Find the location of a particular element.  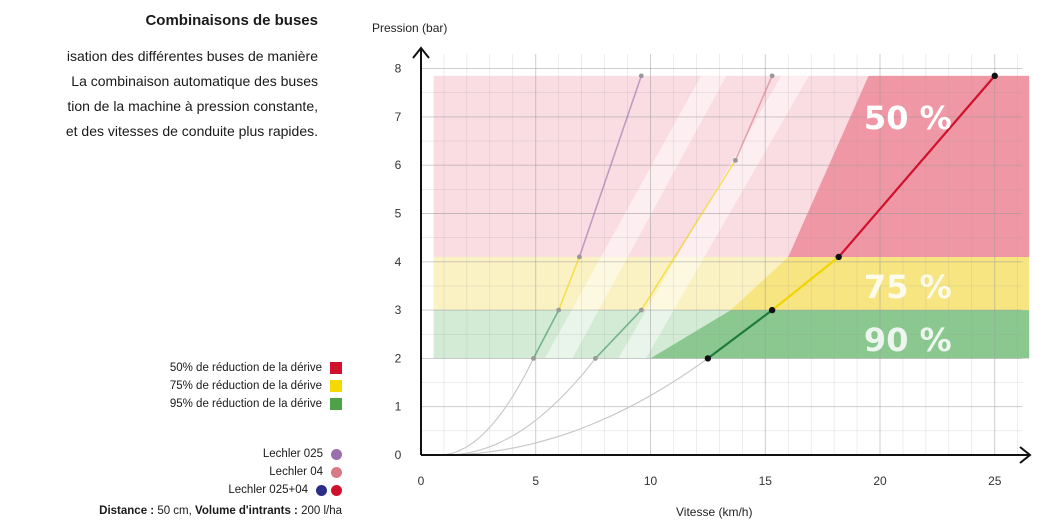

description-line-2: La combinaison automatique des buses is located at coordinates (194, 81).